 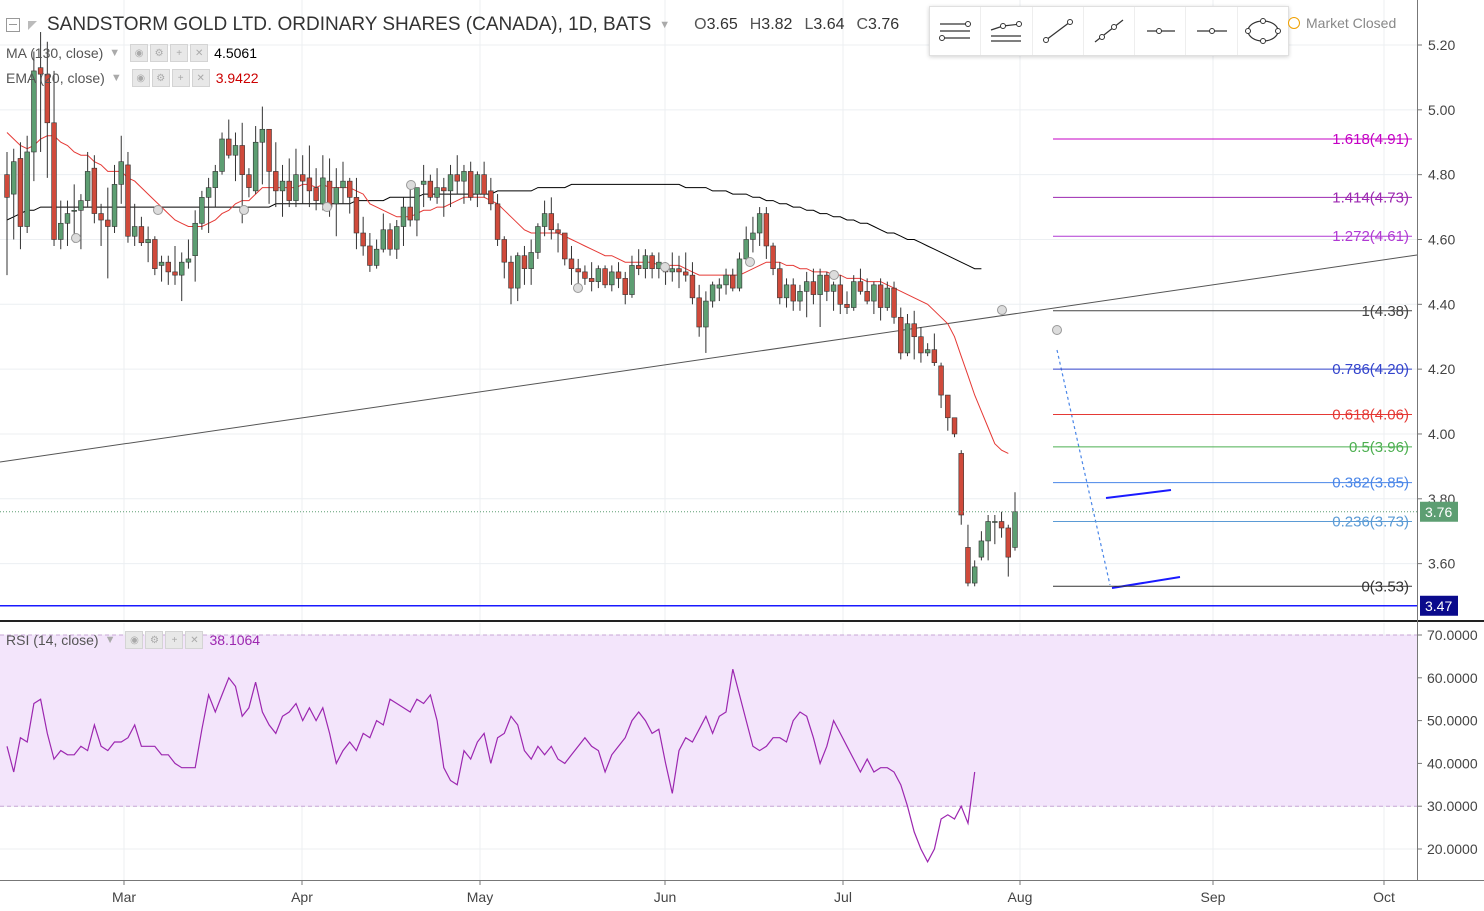 What do you see at coordinates (1439, 605) in the screenshot?
I see `support-price-tag` at bounding box center [1439, 605].